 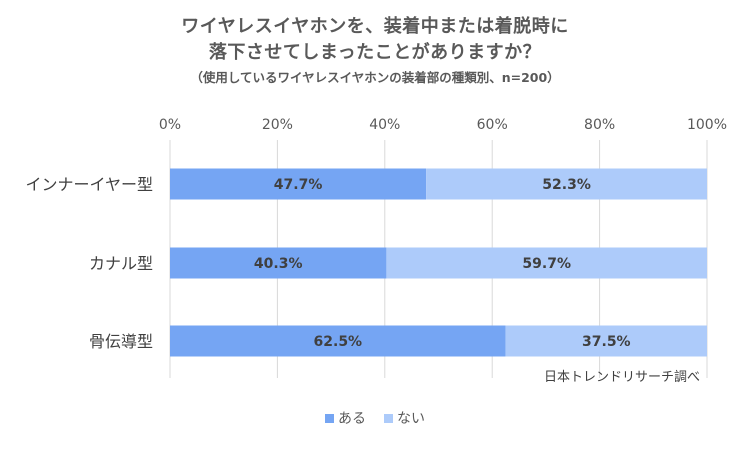 What do you see at coordinates (352, 419) in the screenshot?
I see `legend-label-aru: ある` at bounding box center [352, 419].